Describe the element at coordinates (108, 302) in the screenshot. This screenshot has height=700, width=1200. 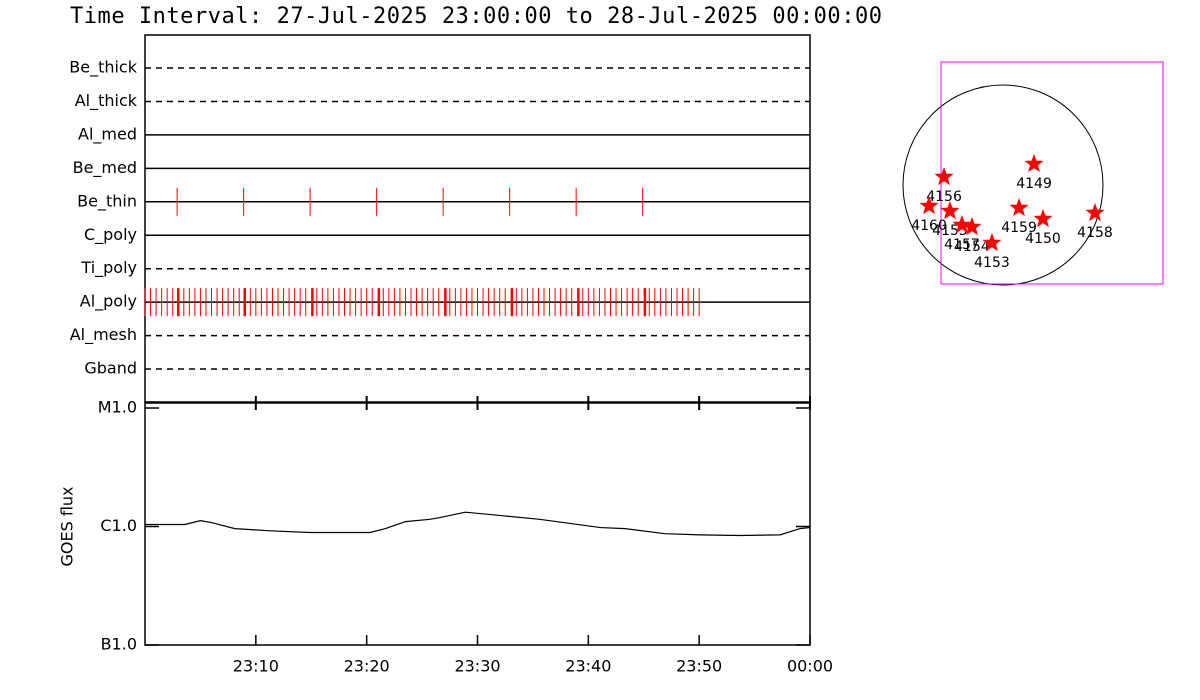
I see `filter-label: Al_poly` at that location.